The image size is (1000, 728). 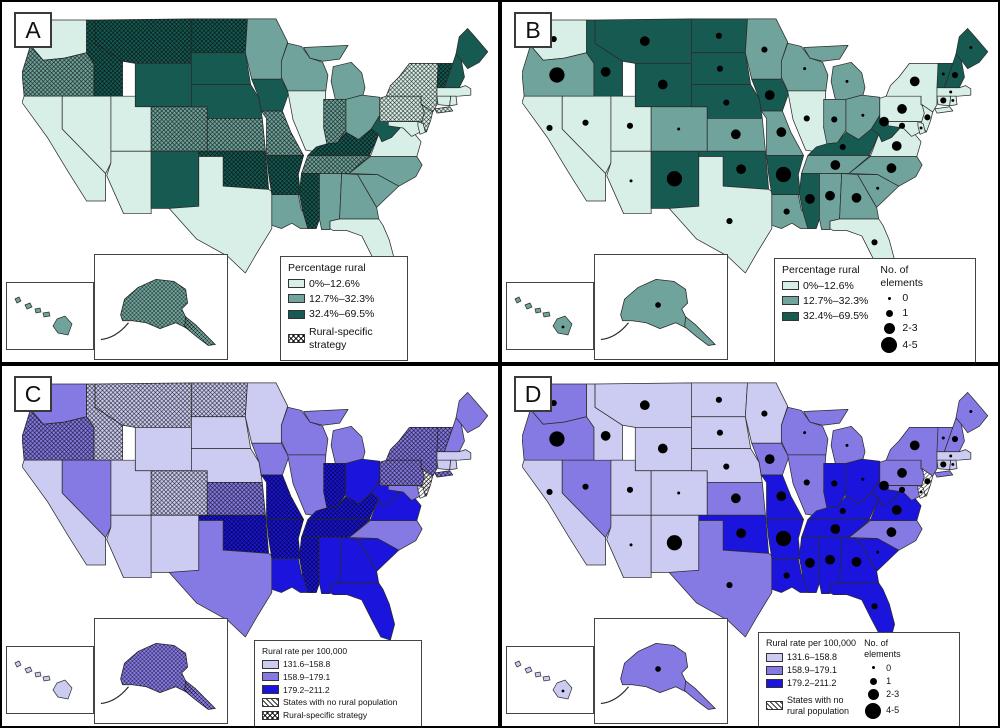 What do you see at coordinates (309, 565) in the screenshot?
I see `state-MS-strategy-hatch` at bounding box center [309, 565].